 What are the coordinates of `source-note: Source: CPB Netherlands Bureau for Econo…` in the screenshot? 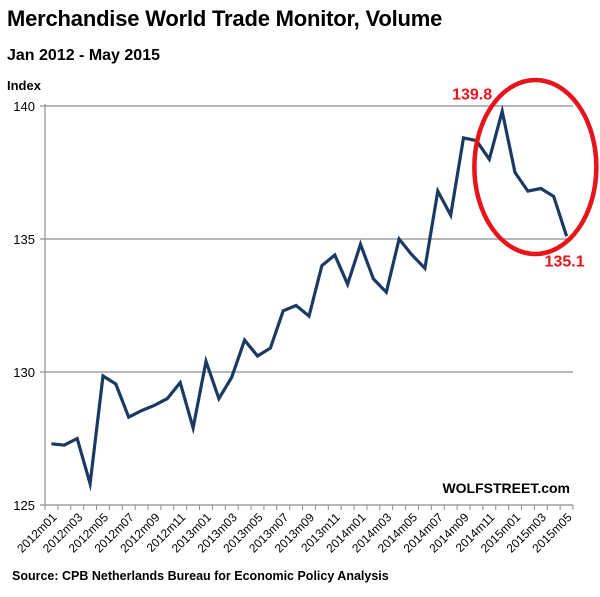 It's located at (200, 576).